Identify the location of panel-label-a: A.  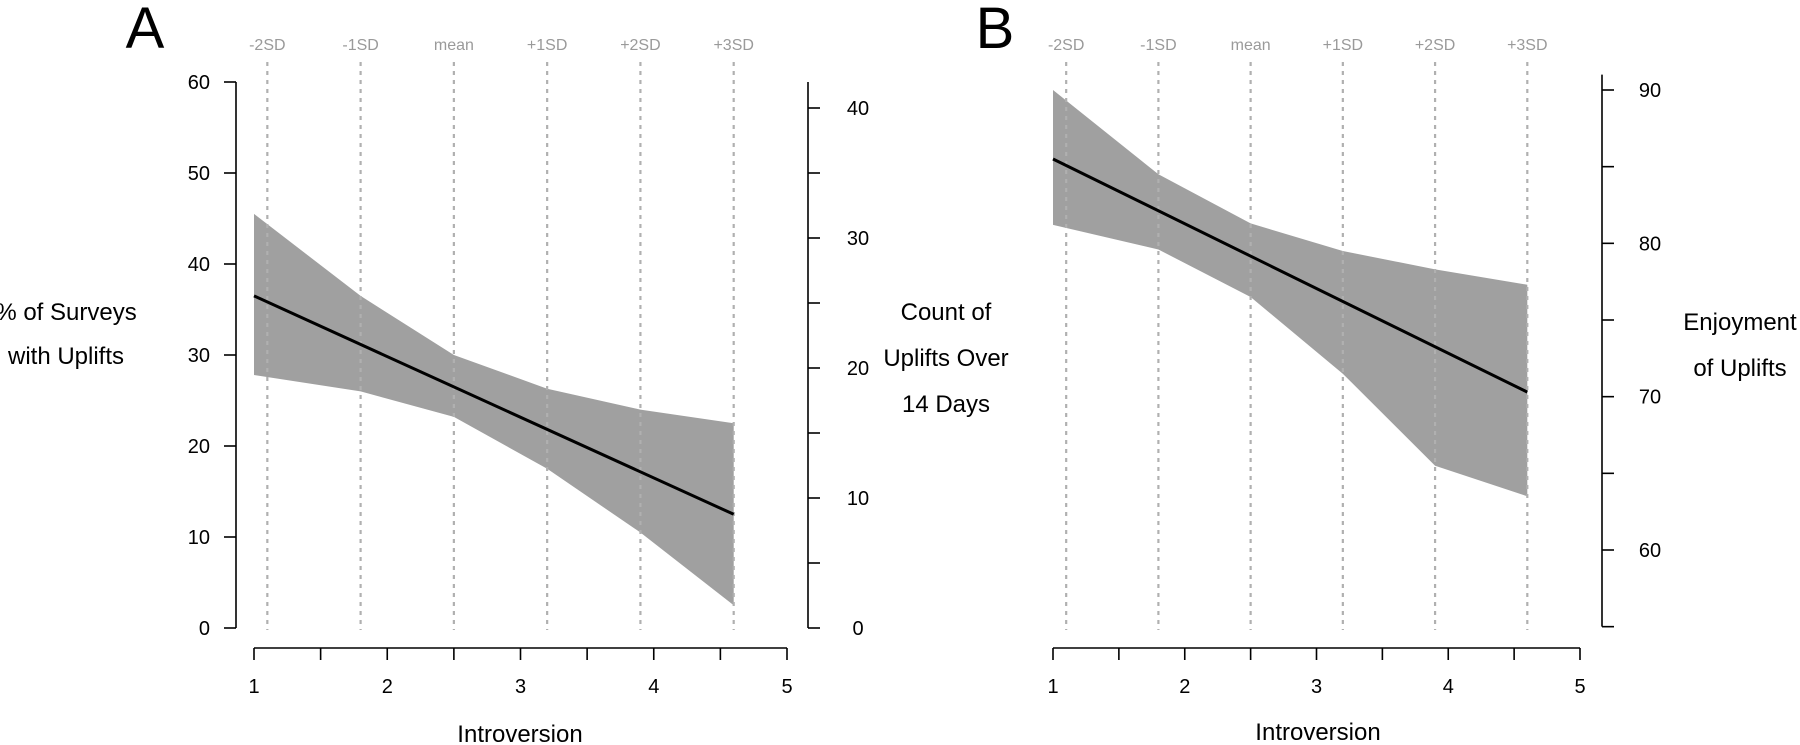
(145, 30).